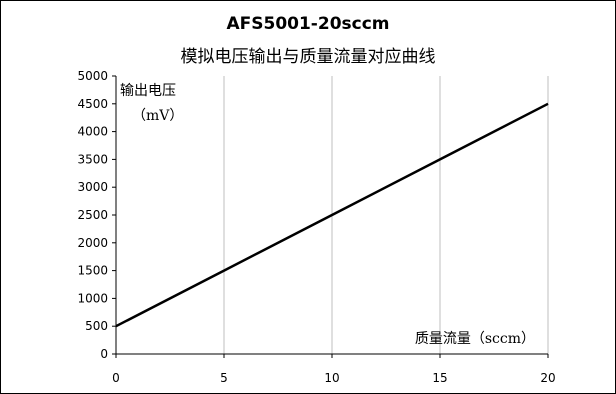 The width and height of the screenshot is (616, 394). I want to click on y-tick-labels: 0 500 1000 1500 2000 2500 3000 3500 4000 4500 5000, so click(92, 215).